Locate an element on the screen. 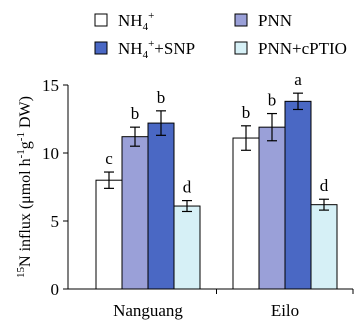 This screenshot has height=327, width=363. legend-label: NH4++SNP is located at coordinates (156, 49).